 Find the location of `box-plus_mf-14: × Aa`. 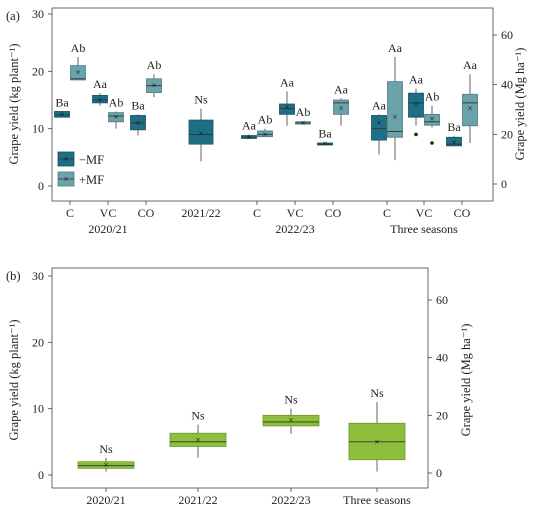

box-plus_mf-14: × Aa is located at coordinates (395, 101).